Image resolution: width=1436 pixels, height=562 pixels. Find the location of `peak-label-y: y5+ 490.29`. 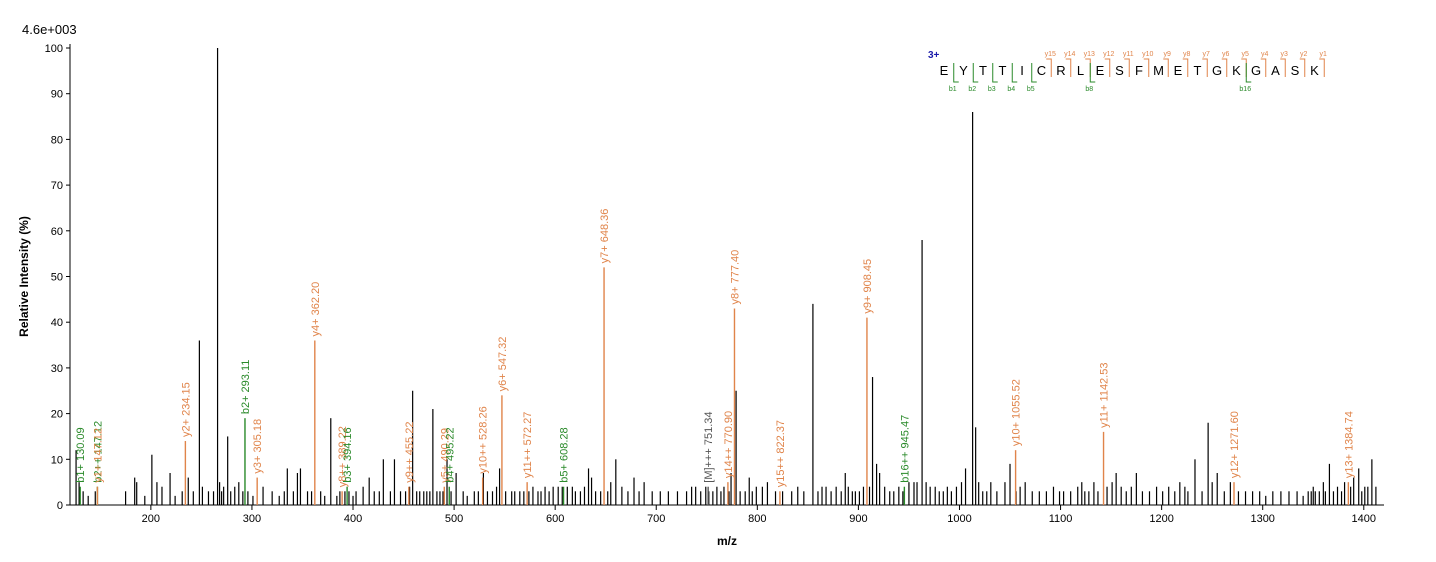

peak-label-y: y5+ 490.29 is located at coordinates (445, 455).